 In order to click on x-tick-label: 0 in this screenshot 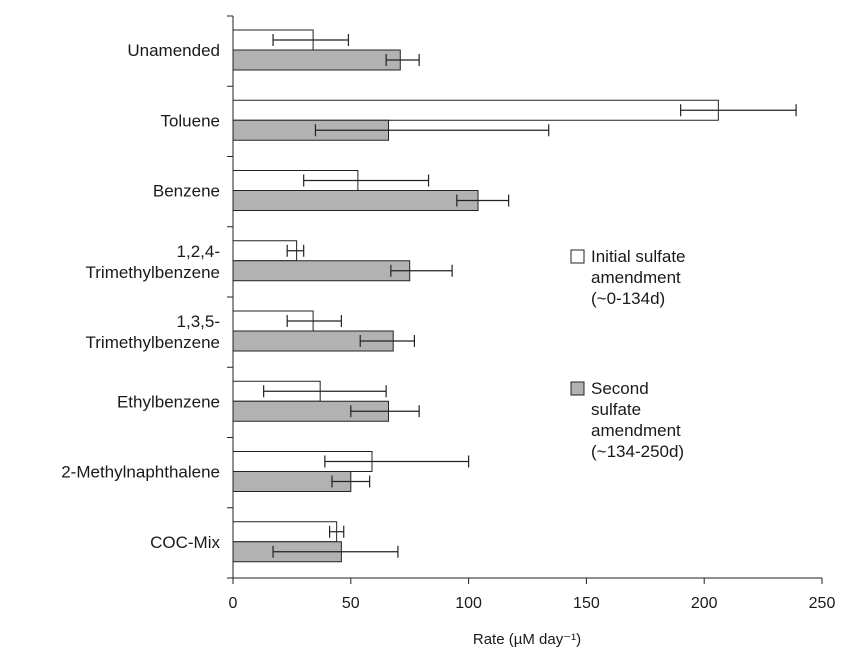, I will do `click(233, 603)`.